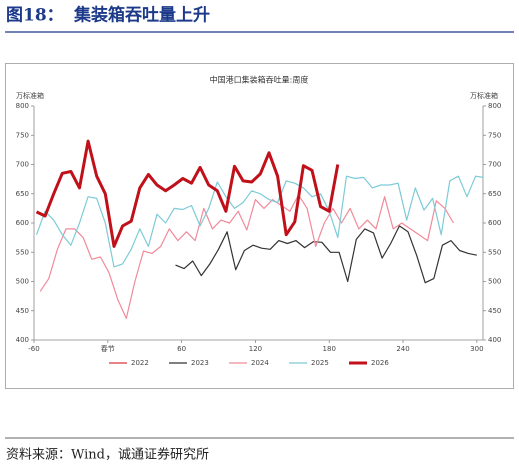 The height and width of the screenshot is (473, 519). I want to click on chart-title: 中国港口集装箱吞吐量:周度, so click(259, 80).